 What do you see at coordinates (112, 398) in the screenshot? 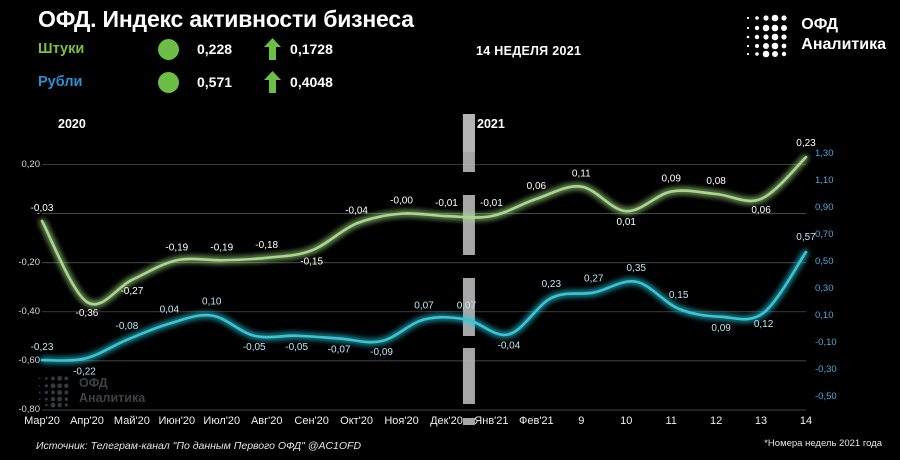
I see `watermark-line-2: Аналитика` at bounding box center [112, 398].